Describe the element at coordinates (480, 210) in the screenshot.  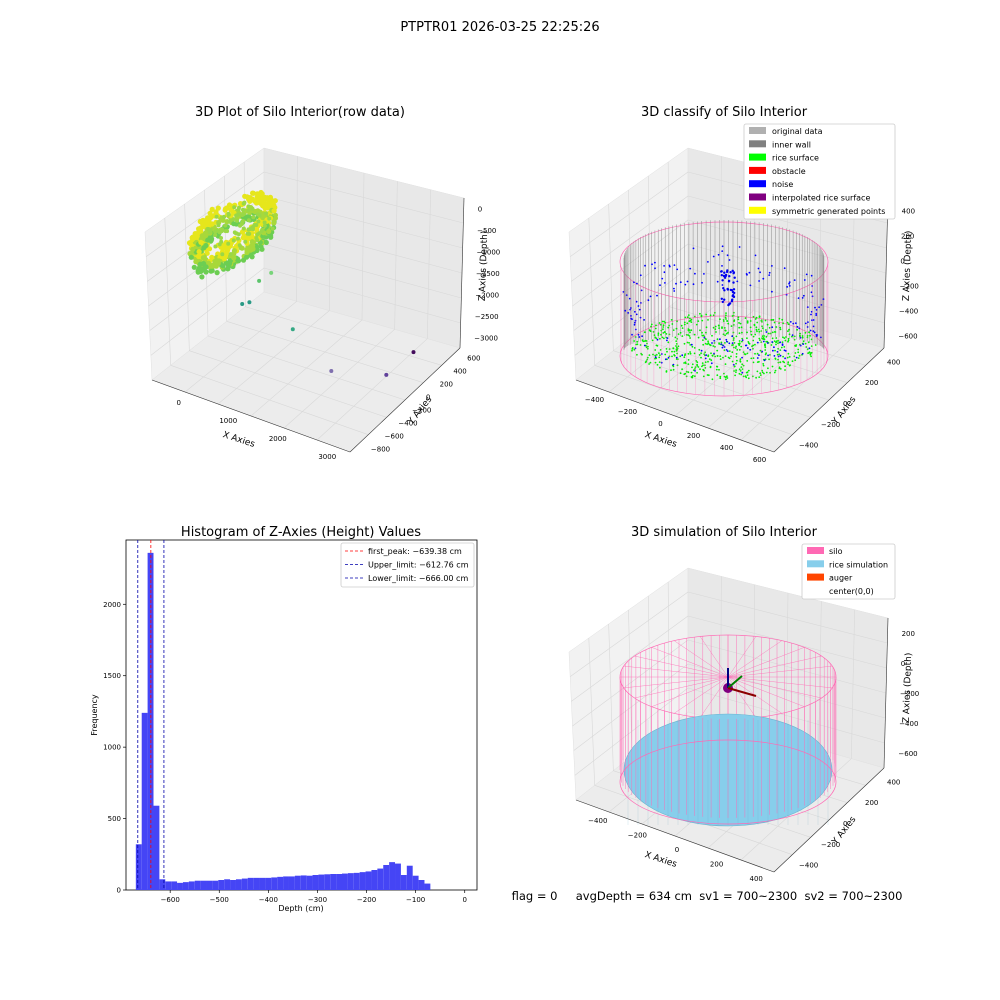
I see `z-tick-label: 0` at that location.